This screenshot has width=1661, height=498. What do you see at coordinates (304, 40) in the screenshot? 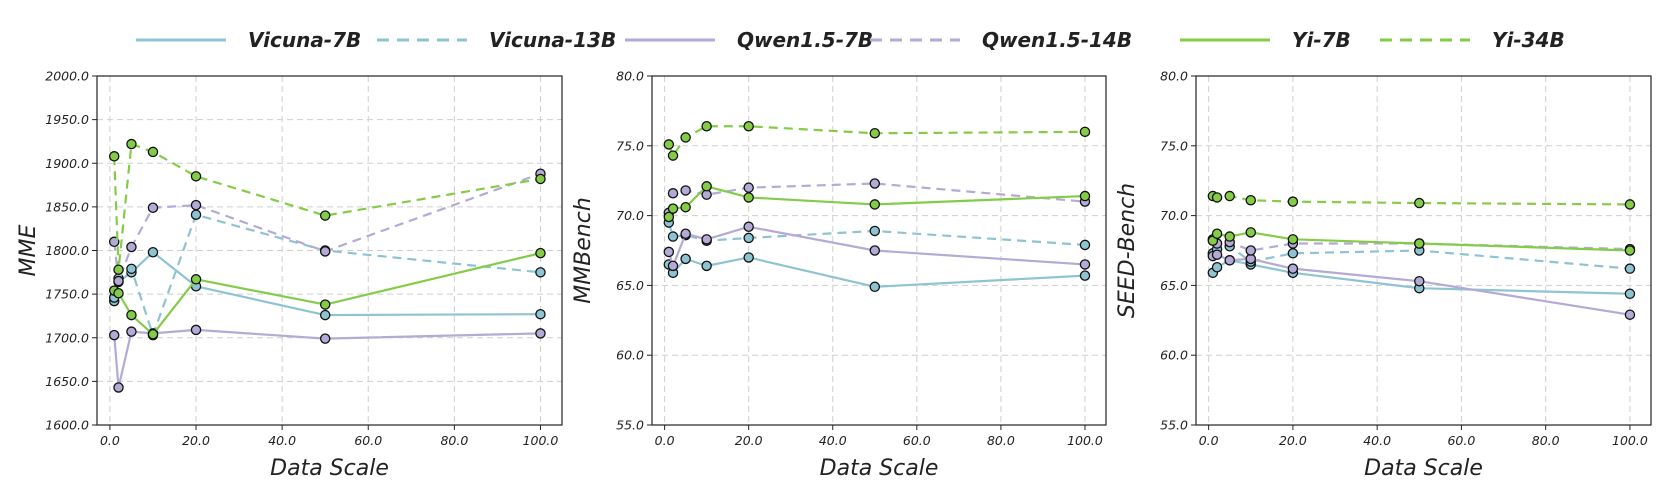
I see `legend-label: Vicuna-7B` at bounding box center [304, 40].